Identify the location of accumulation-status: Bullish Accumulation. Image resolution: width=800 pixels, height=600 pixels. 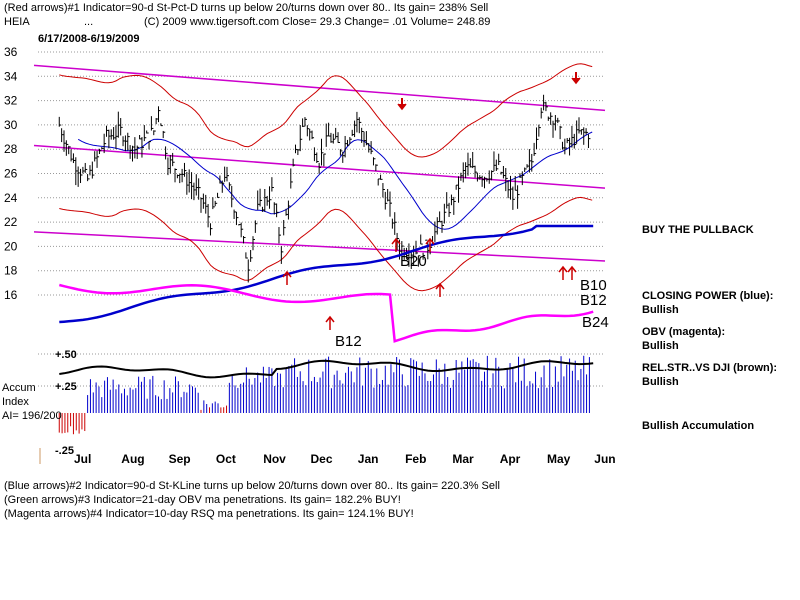
(698, 426).